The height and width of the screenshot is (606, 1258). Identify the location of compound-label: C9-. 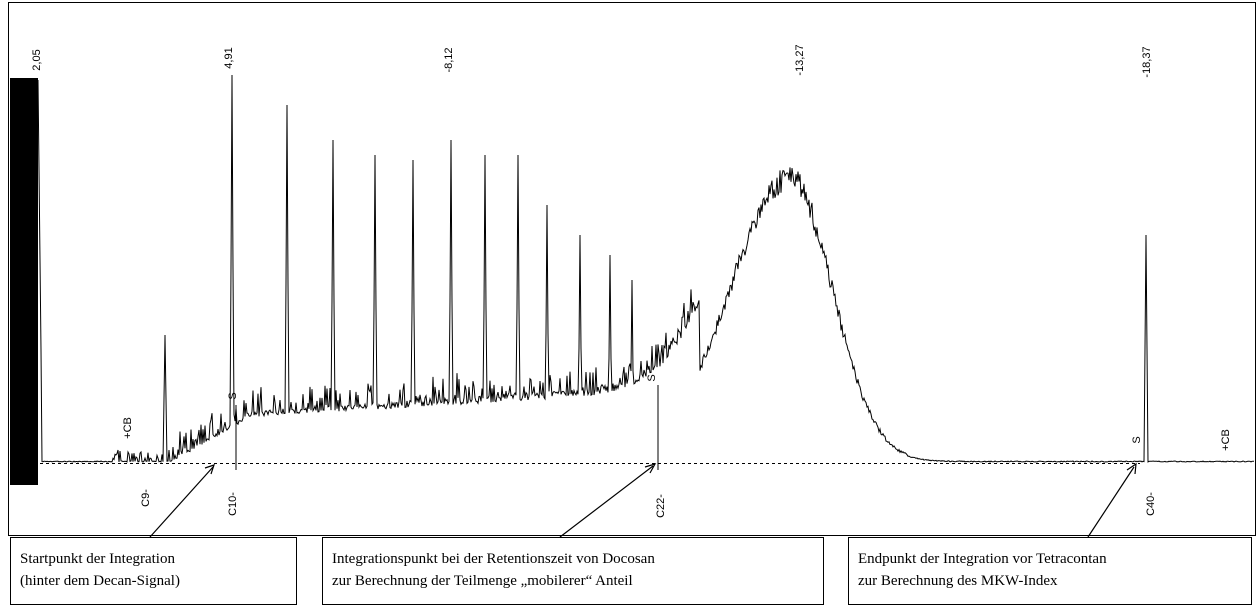
(146, 498).